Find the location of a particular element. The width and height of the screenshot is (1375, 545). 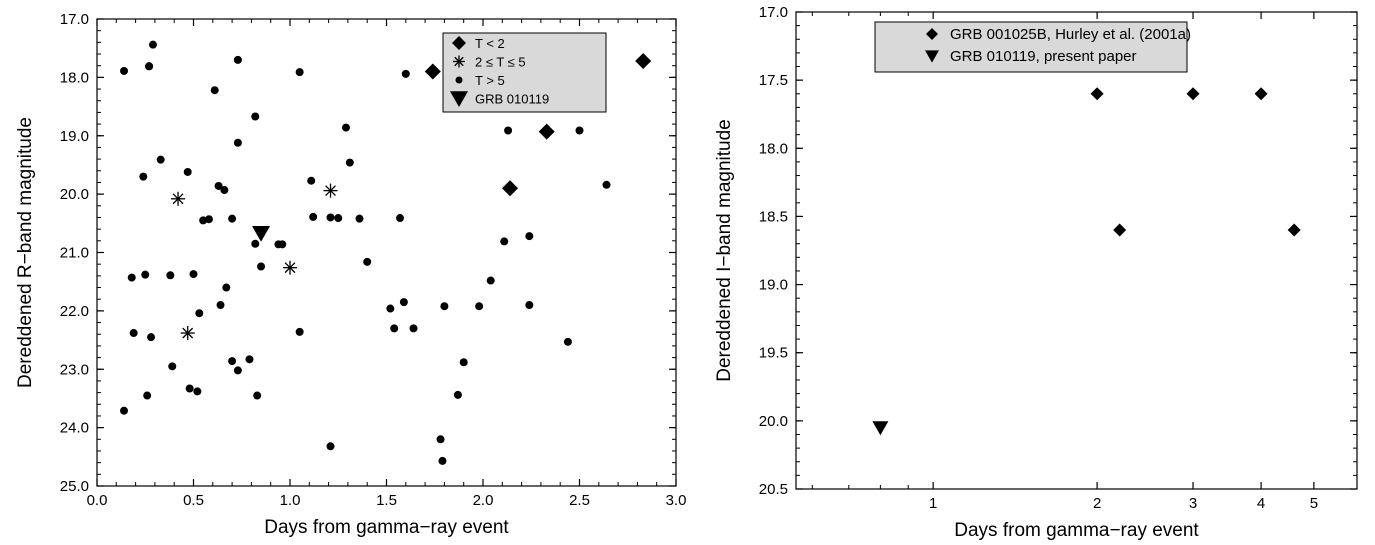

y-tick-label: 19.5 is located at coordinates (773, 353).